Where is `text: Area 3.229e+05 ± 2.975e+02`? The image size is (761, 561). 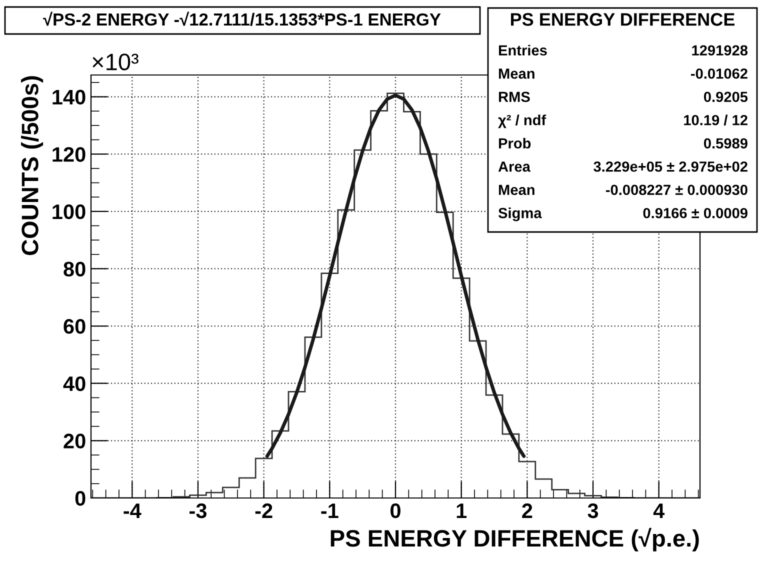
text: Area 3.229e+05 ± 2.975e+02 is located at coordinates (623, 166).